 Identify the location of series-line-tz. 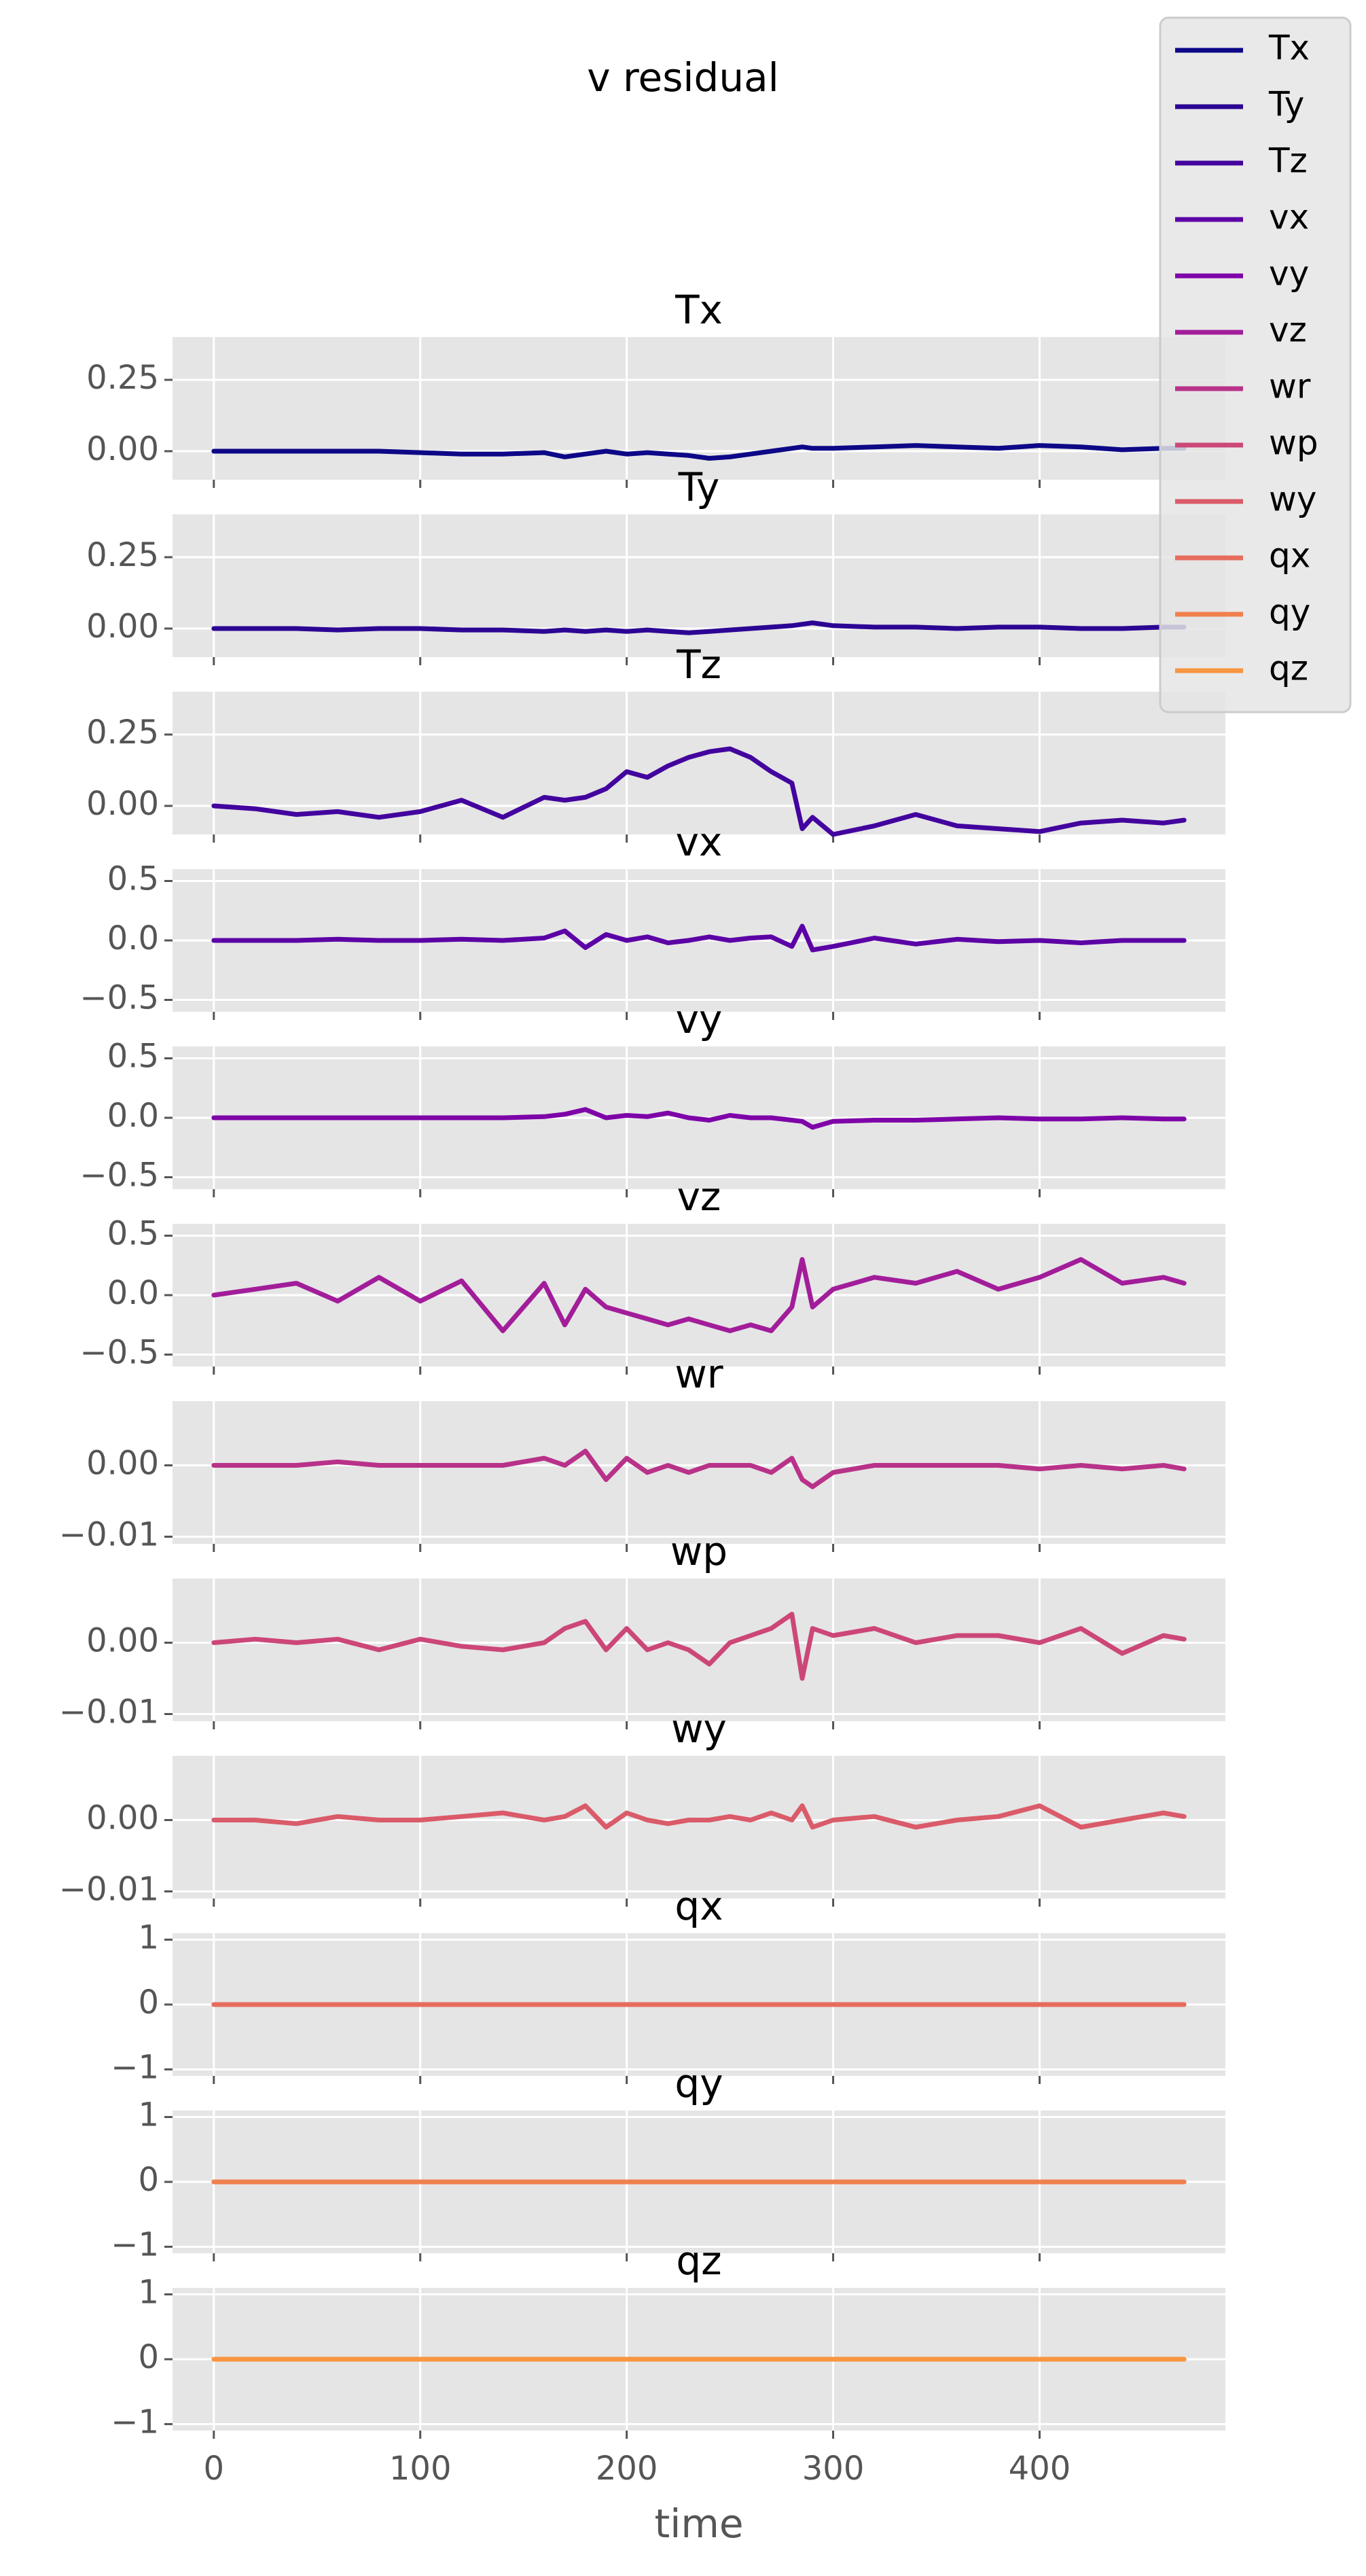
(699, 792).